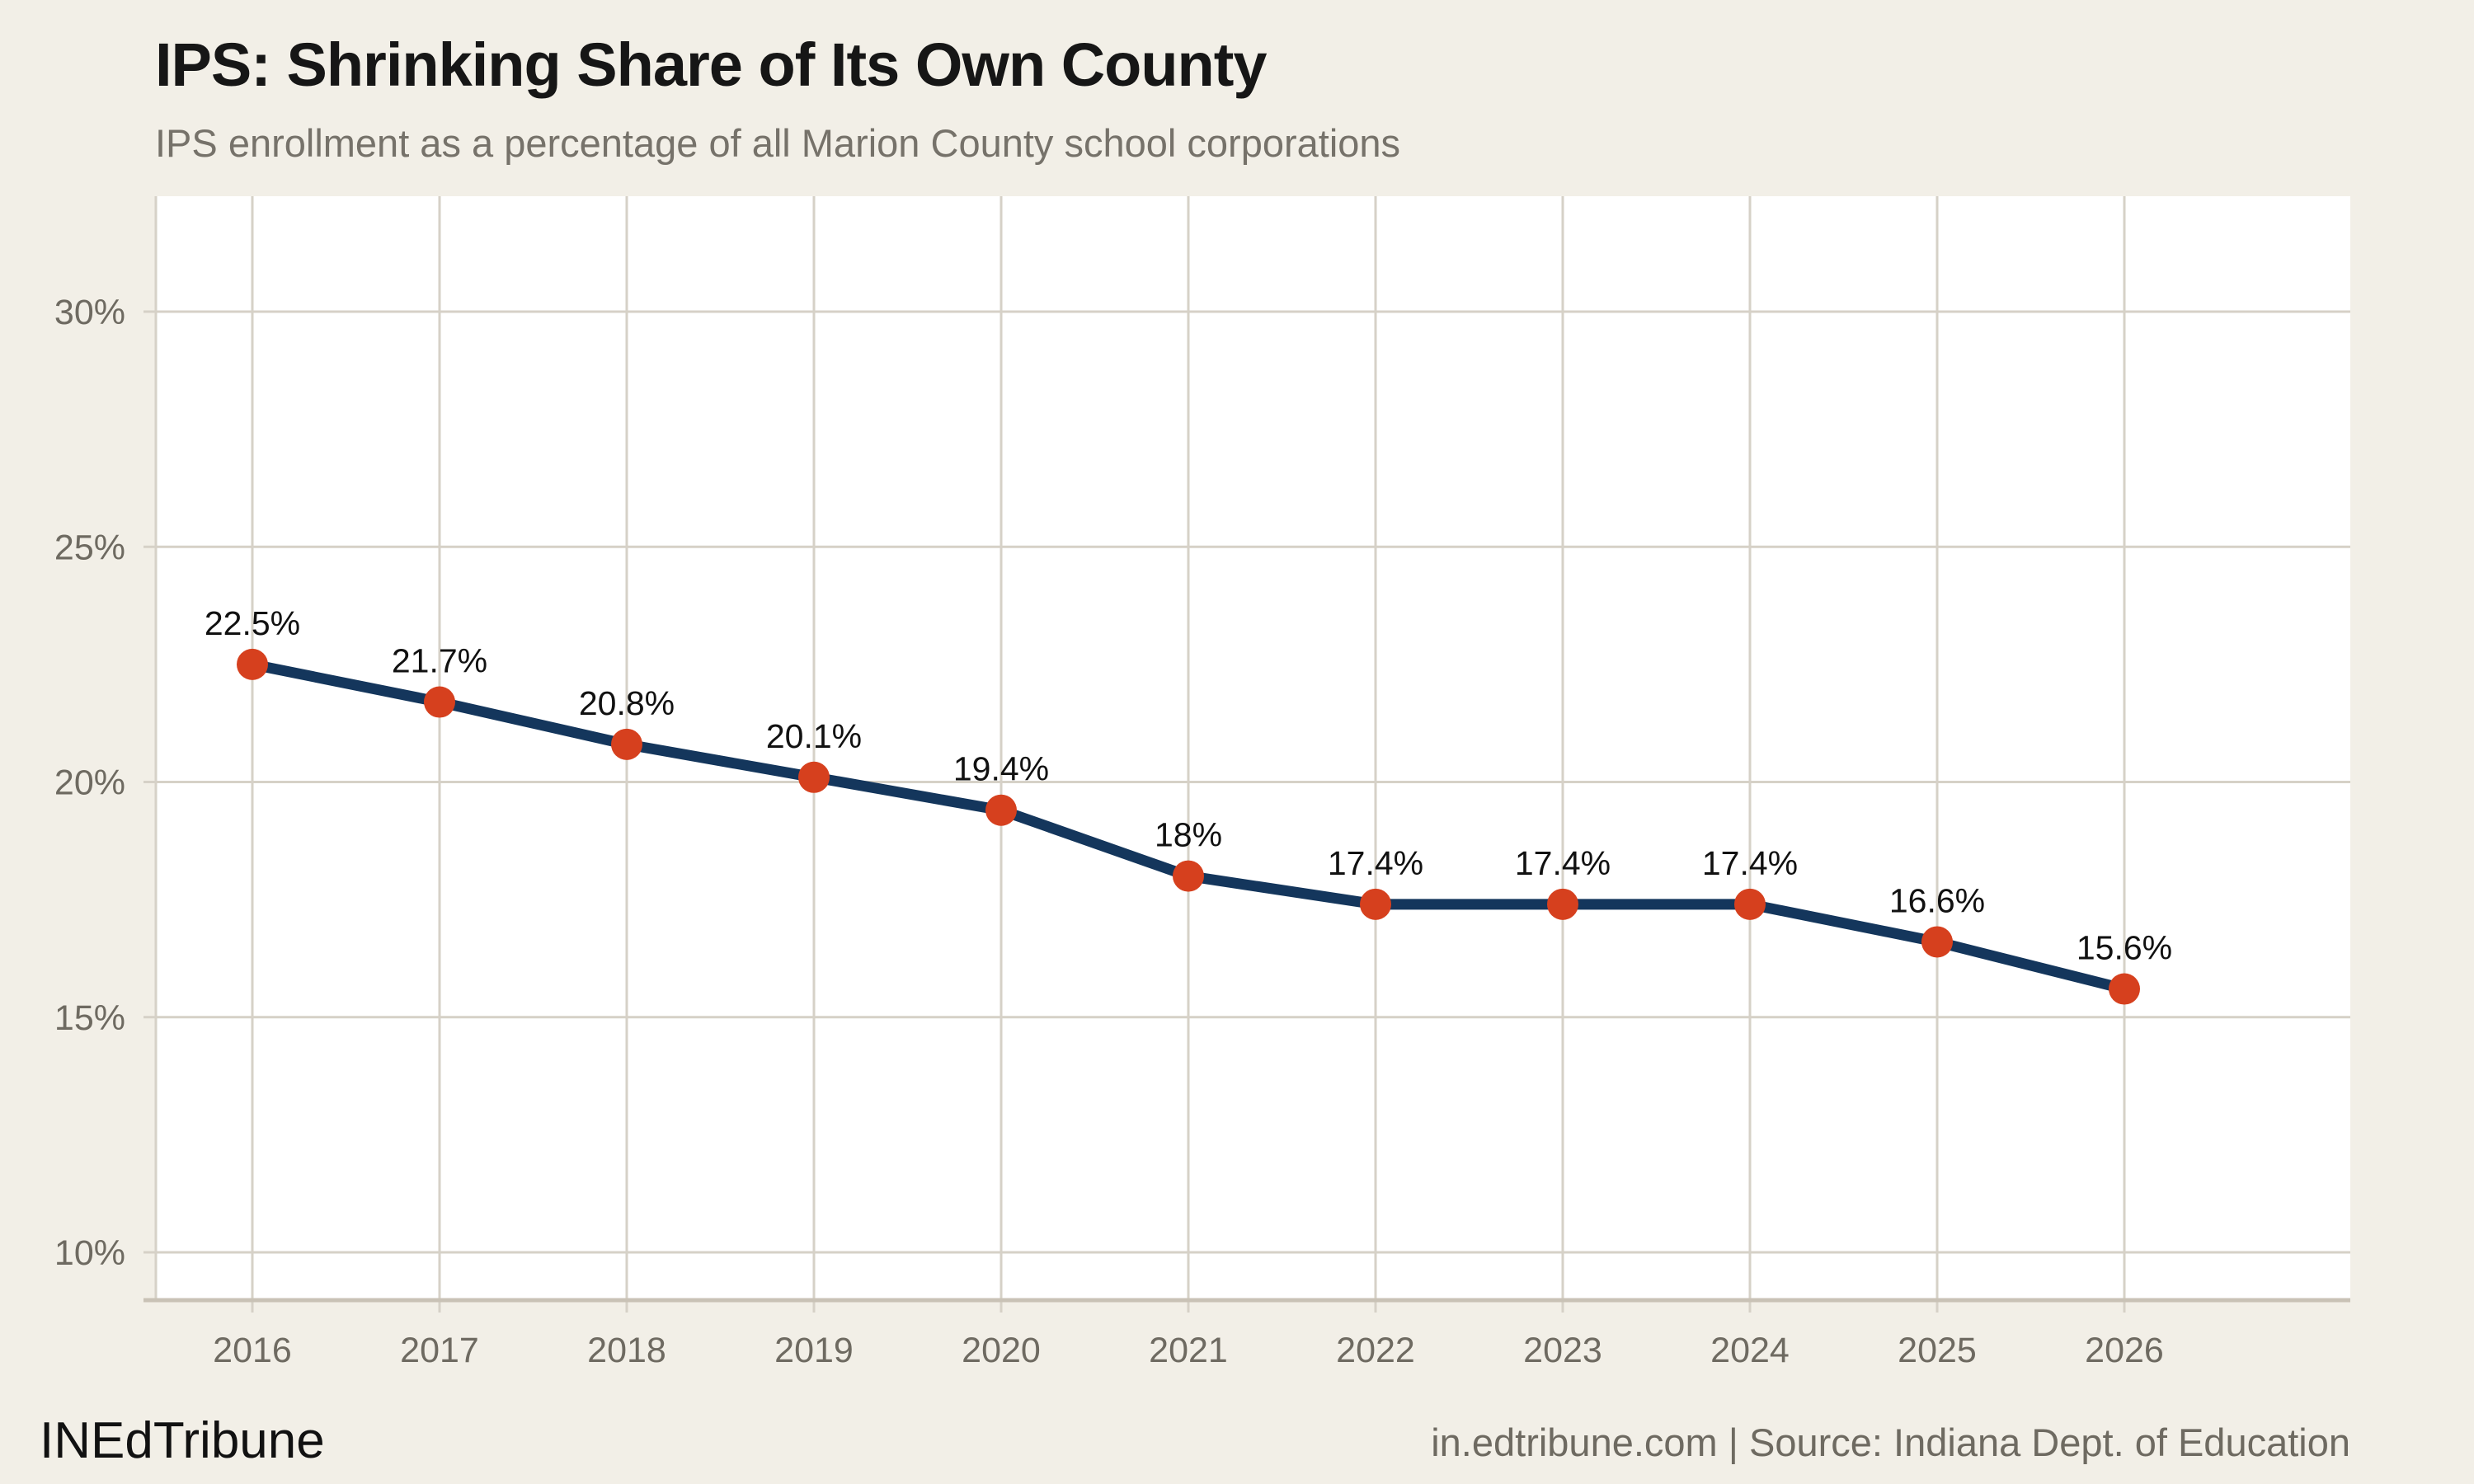  I want to click on data-point-label: 20.8%, so click(627, 703).